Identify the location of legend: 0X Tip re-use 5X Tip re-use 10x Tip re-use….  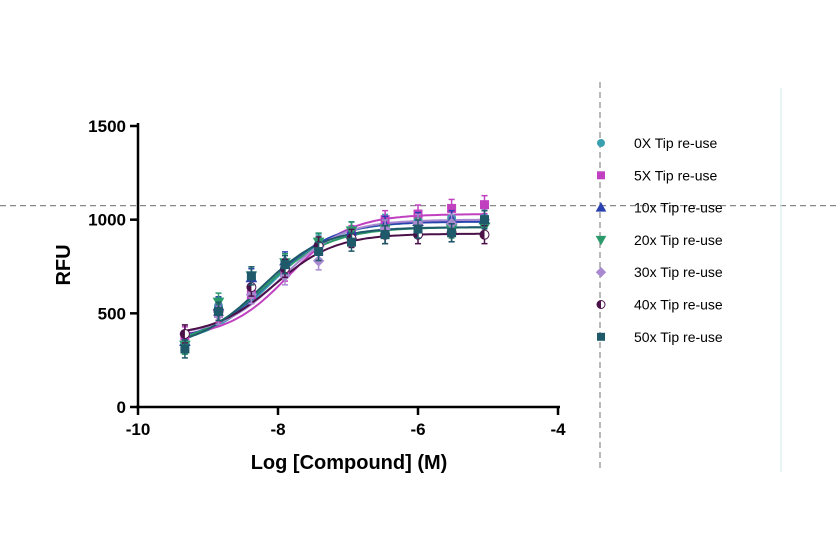
(659, 240).